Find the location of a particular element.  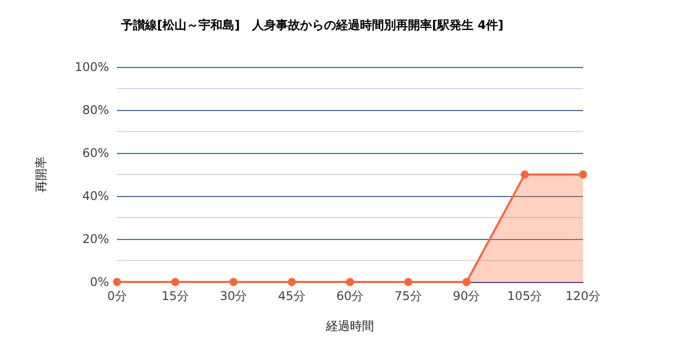

x-tick-label: 60分 is located at coordinates (350, 296).